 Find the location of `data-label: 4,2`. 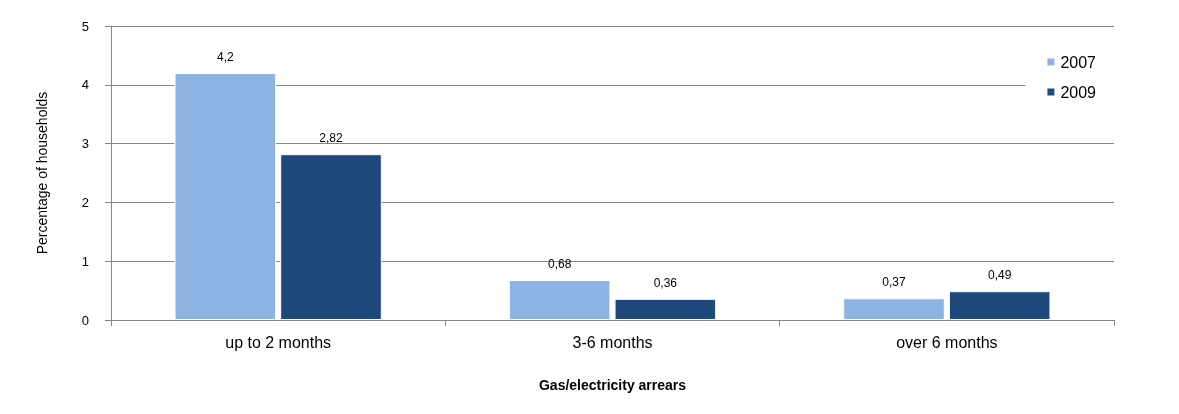

data-label: 4,2 is located at coordinates (225, 57).